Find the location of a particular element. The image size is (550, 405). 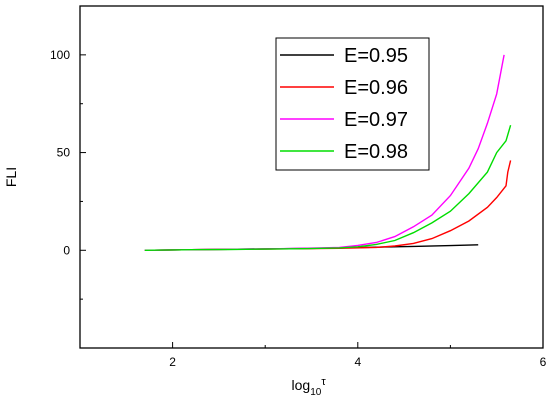

legend-label: E=0.95 is located at coordinates (376, 56).